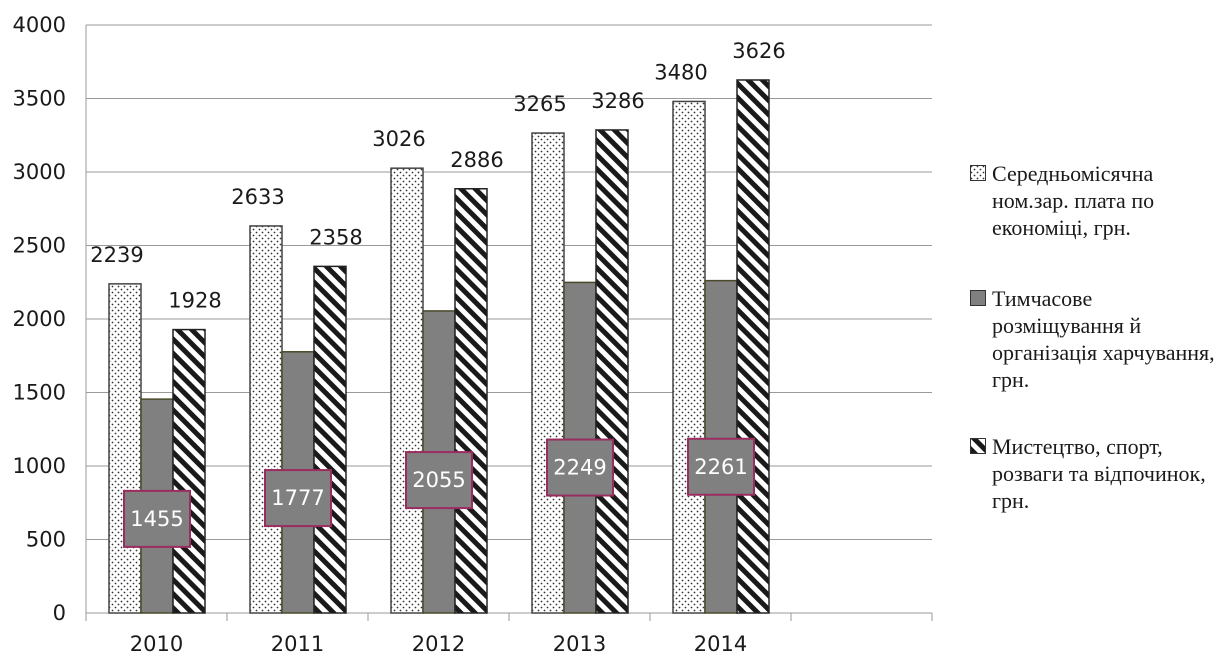 The image size is (1216, 663). I want to click on bar-arts-sports-2011, so click(330, 439).